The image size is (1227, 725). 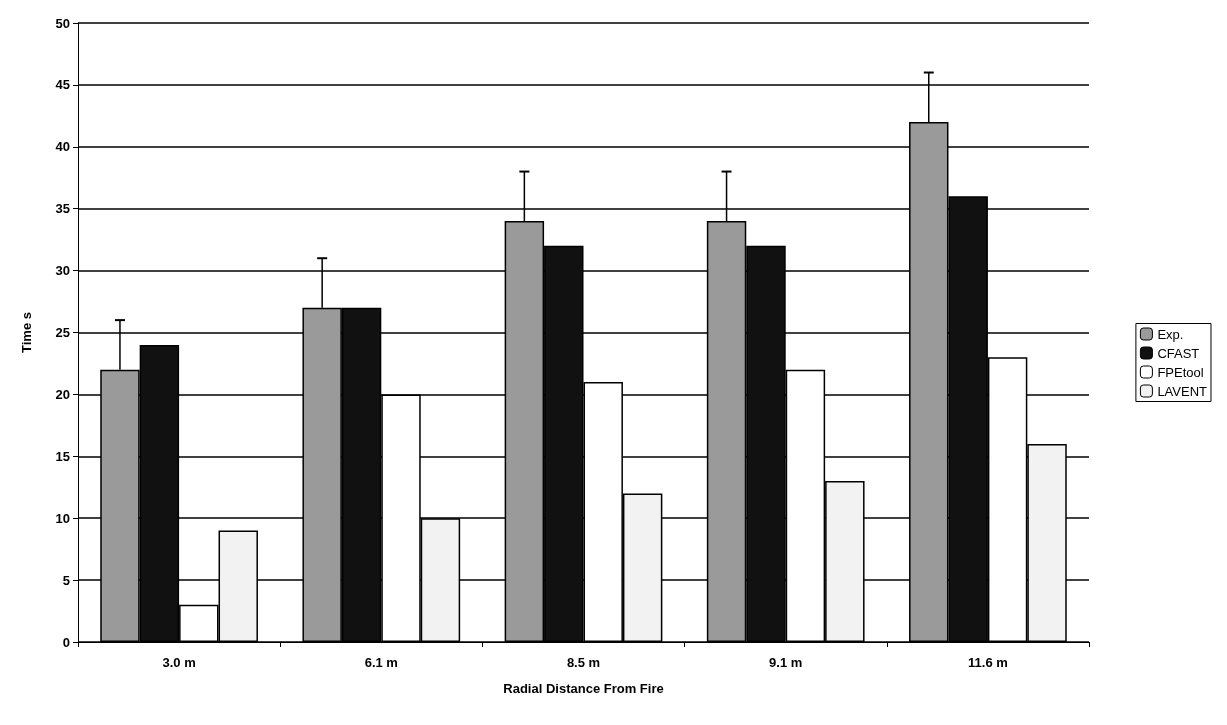 What do you see at coordinates (988, 662) in the screenshot?
I see `x-tick-label: 11.6 m` at bounding box center [988, 662].